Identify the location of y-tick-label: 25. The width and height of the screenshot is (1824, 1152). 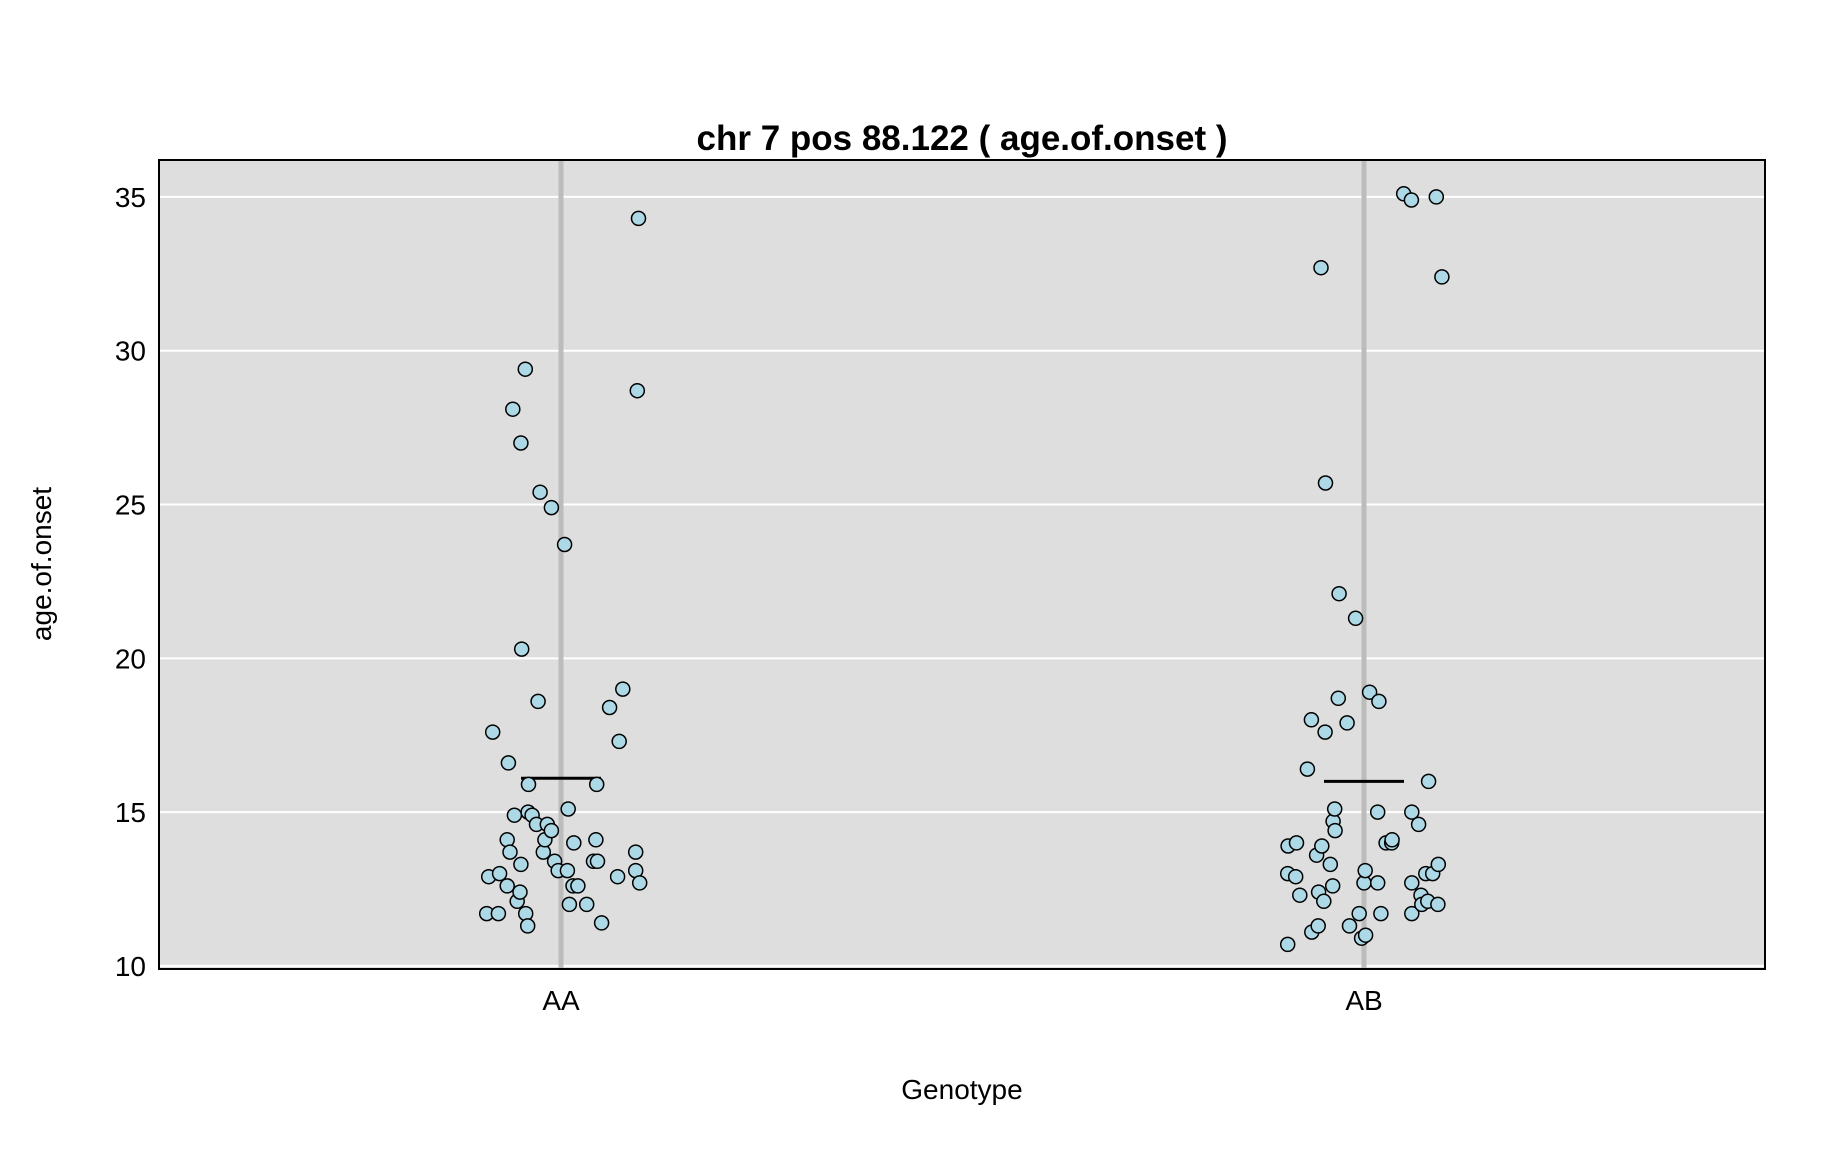
(130, 505).